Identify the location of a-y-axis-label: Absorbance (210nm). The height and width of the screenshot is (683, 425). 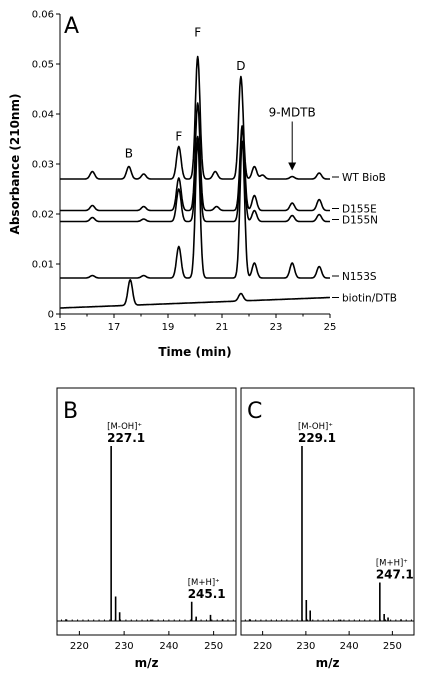
(15, 164).